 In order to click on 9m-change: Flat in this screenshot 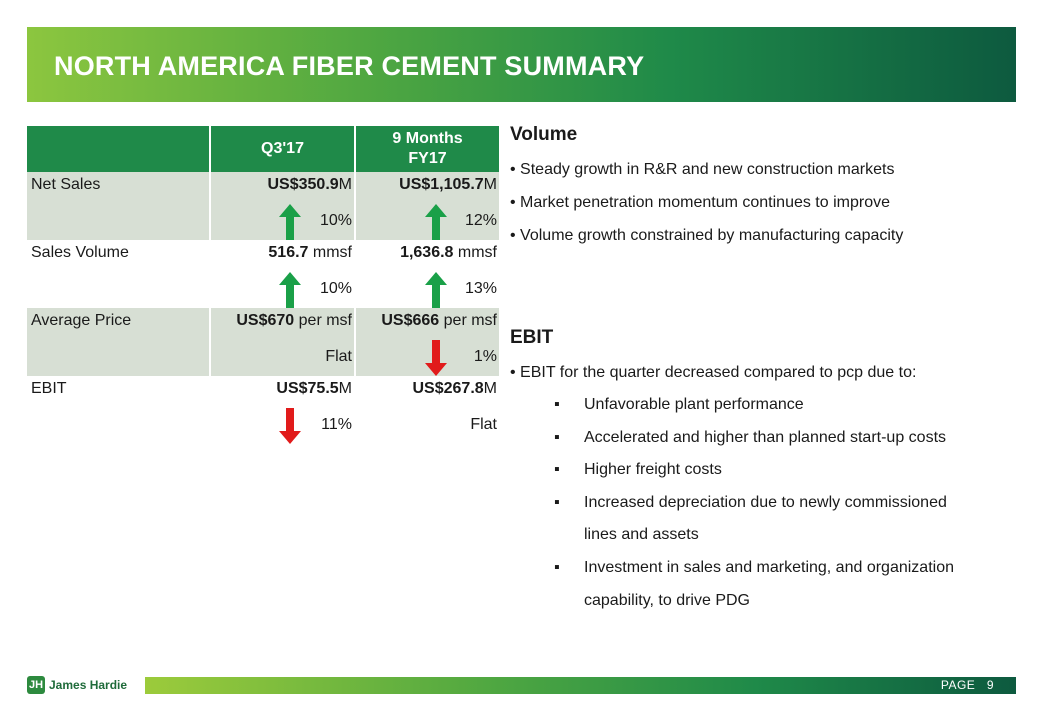, I will do `click(483, 424)`.